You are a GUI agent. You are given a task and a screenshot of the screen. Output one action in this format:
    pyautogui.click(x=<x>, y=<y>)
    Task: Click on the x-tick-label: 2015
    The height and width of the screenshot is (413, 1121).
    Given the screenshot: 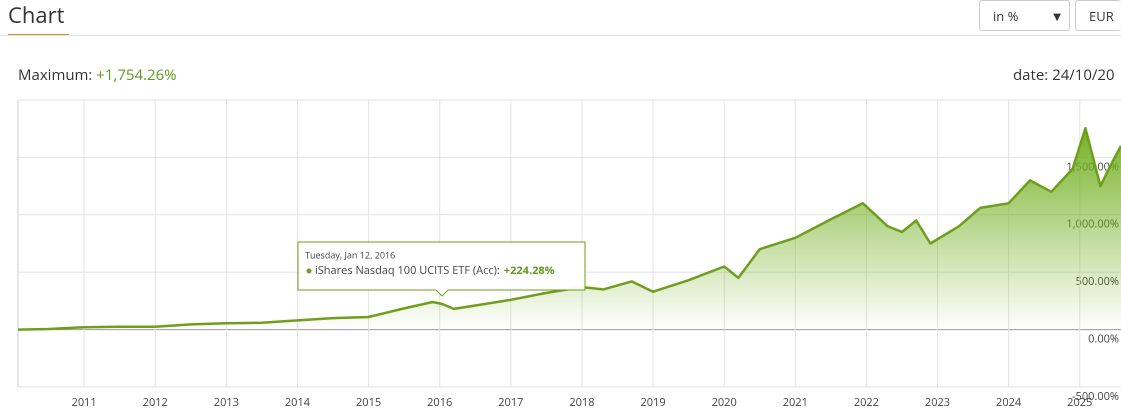 What is the action you would take?
    pyautogui.click(x=368, y=402)
    